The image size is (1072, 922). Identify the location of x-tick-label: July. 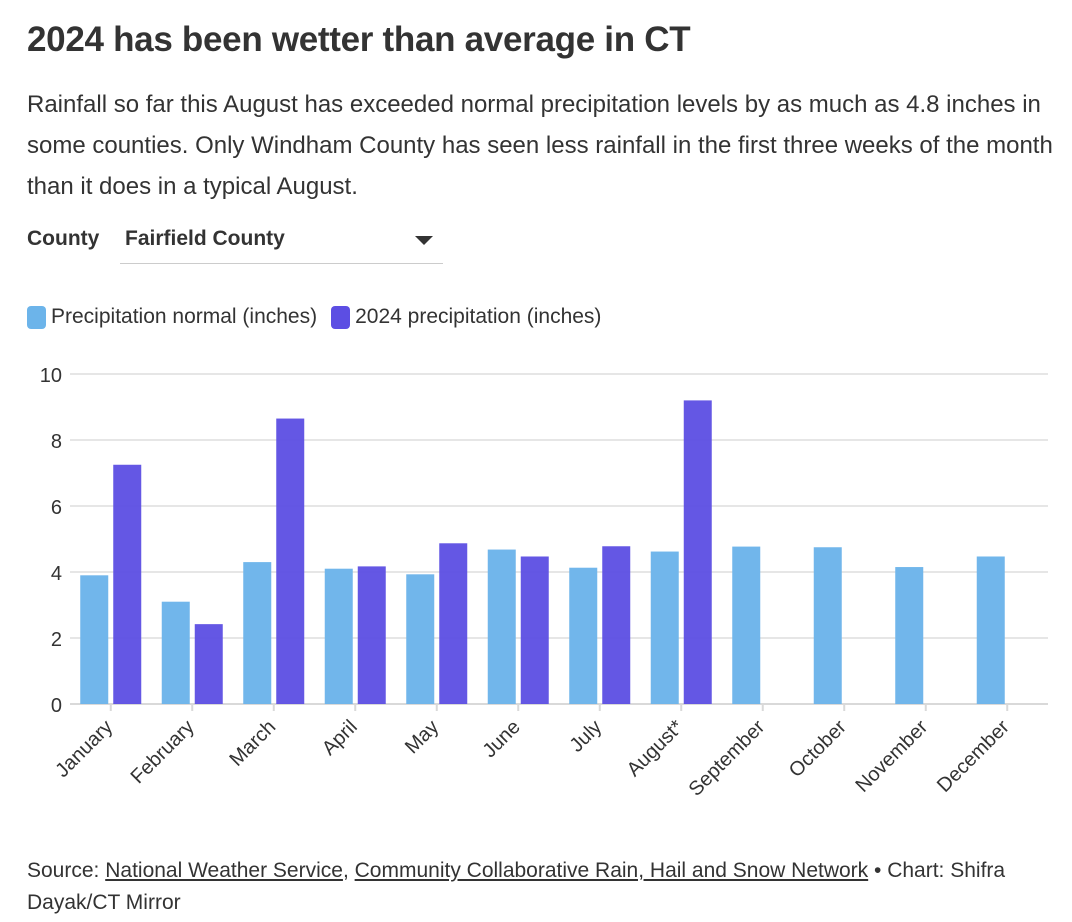
(586, 736).